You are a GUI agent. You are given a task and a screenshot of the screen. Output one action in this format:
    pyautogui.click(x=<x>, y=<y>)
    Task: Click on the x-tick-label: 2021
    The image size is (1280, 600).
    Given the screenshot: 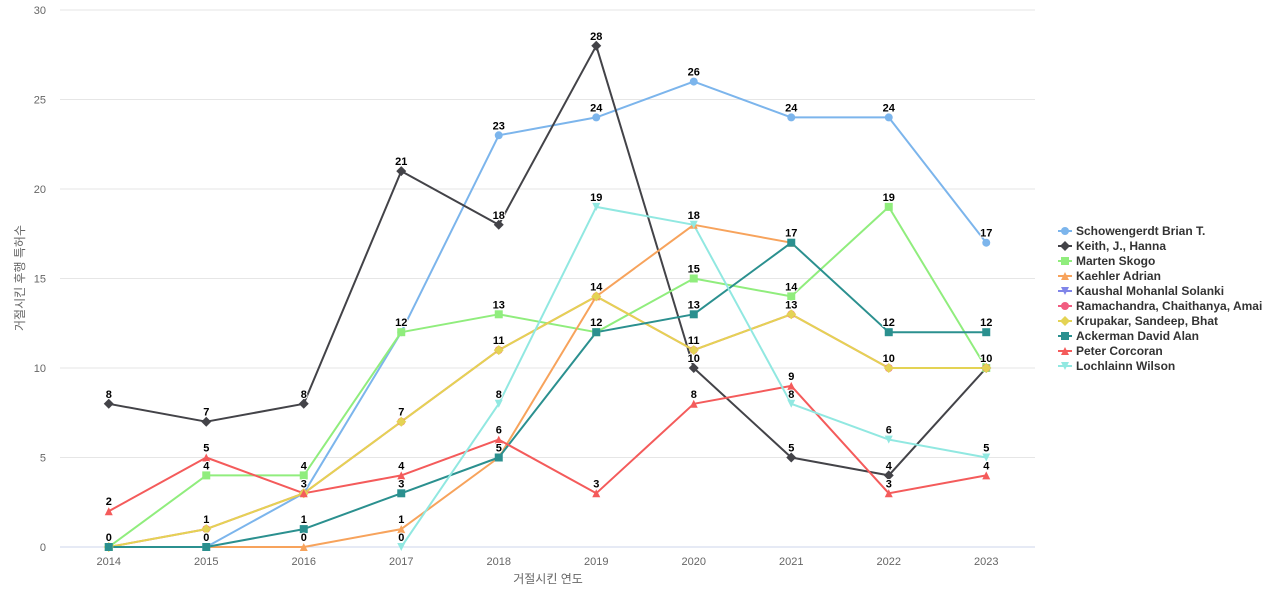 What is the action you would take?
    pyautogui.click(x=791, y=562)
    